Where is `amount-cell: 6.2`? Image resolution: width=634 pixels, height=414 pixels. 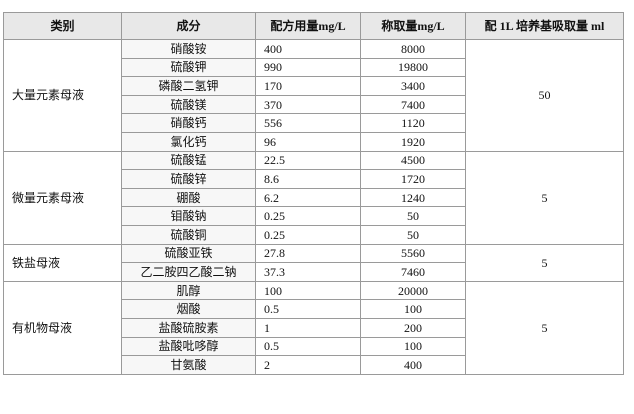
amount-cell: 6.2 is located at coordinates (308, 197).